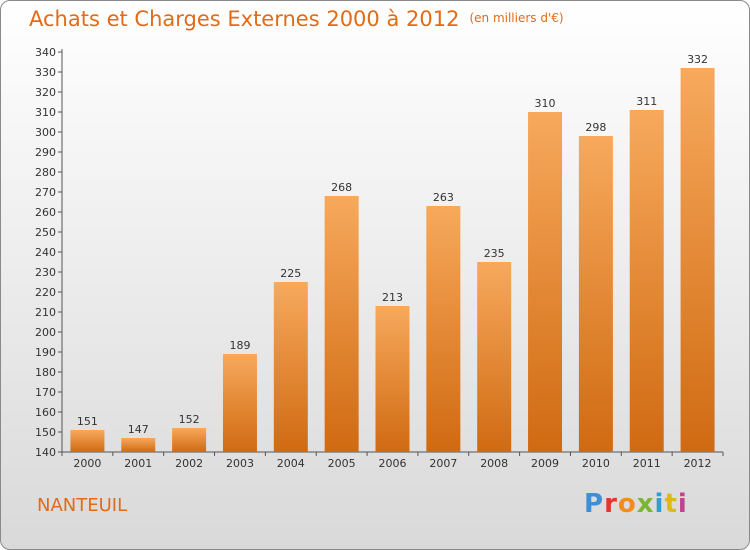 The width and height of the screenshot is (750, 550). What do you see at coordinates (239, 345) in the screenshot?
I see `data-label: 189` at bounding box center [239, 345].